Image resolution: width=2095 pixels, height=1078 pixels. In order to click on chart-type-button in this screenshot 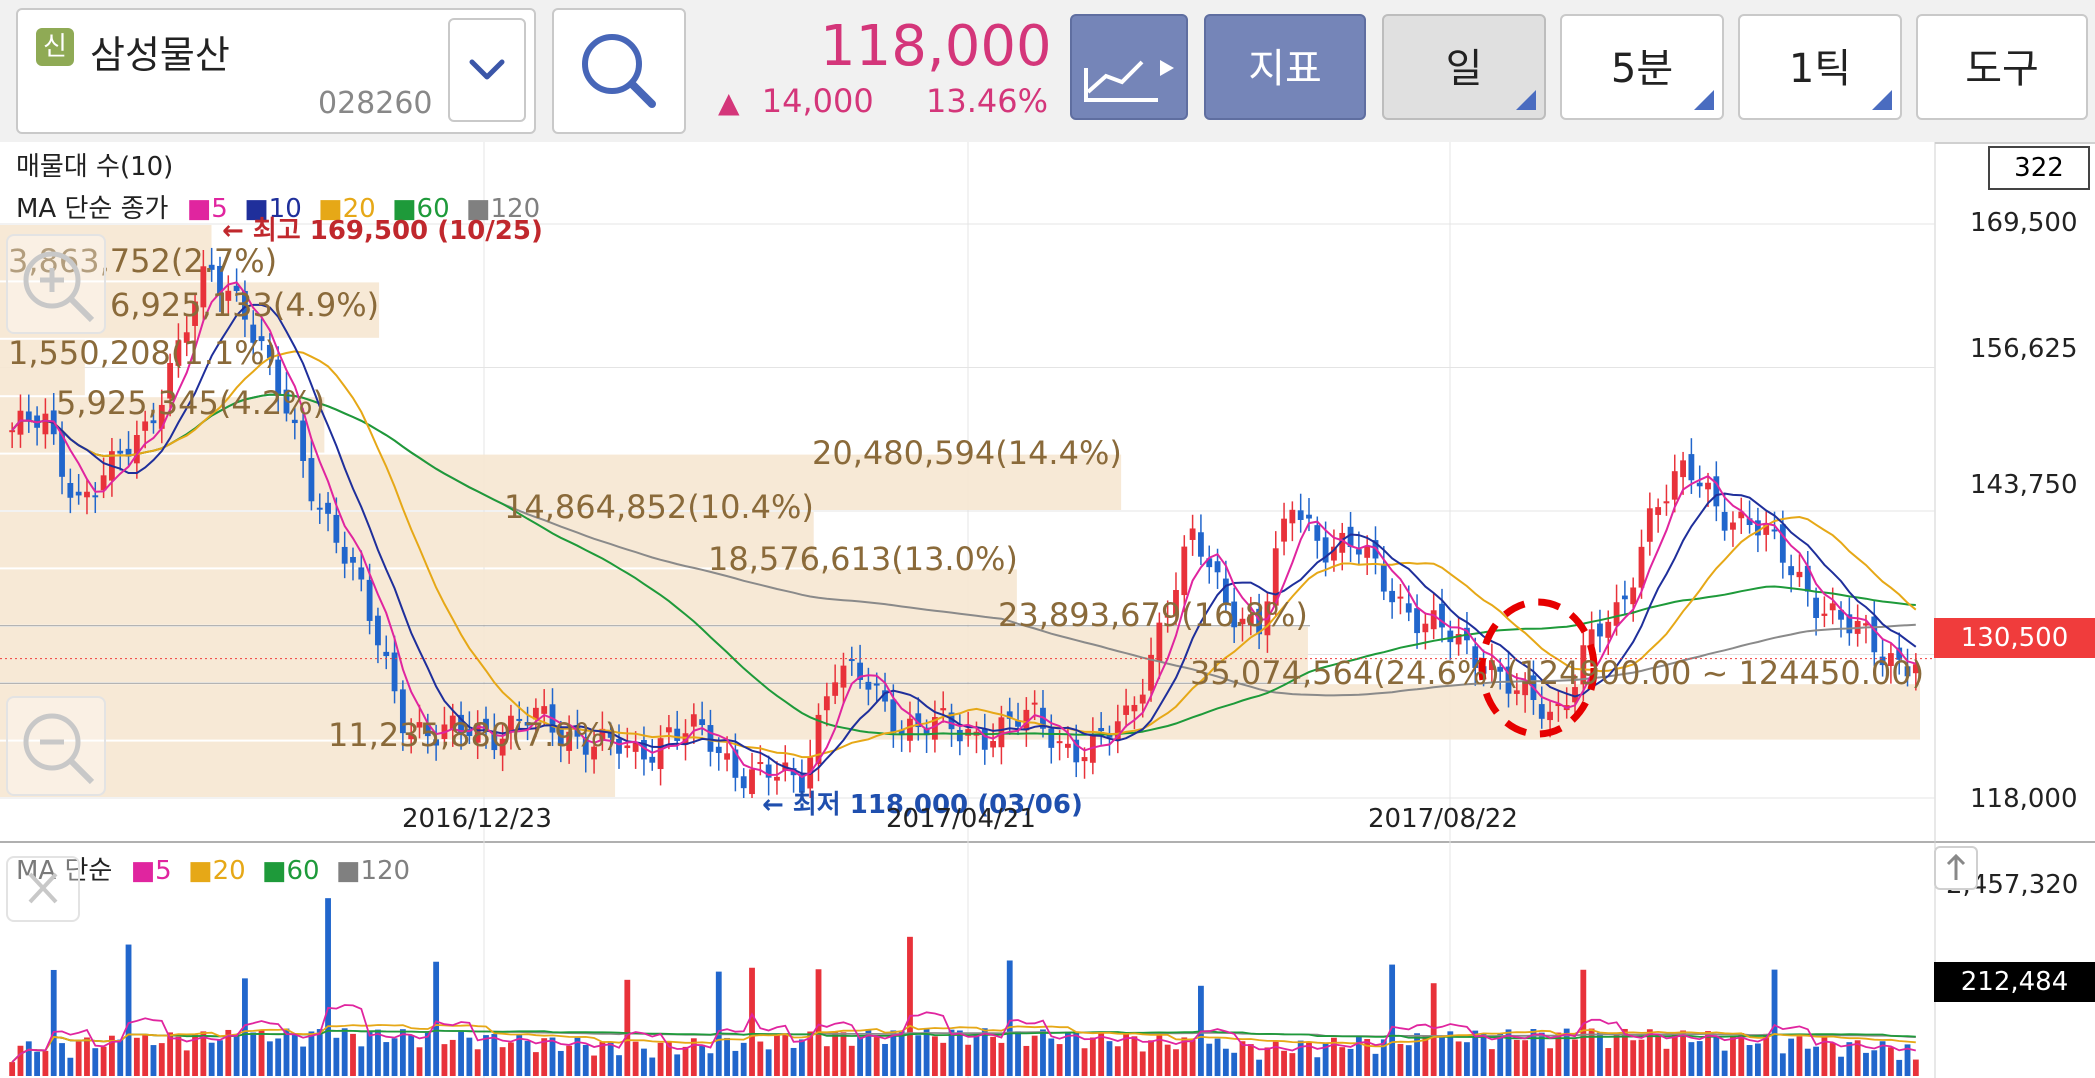, I will do `click(1129, 67)`.